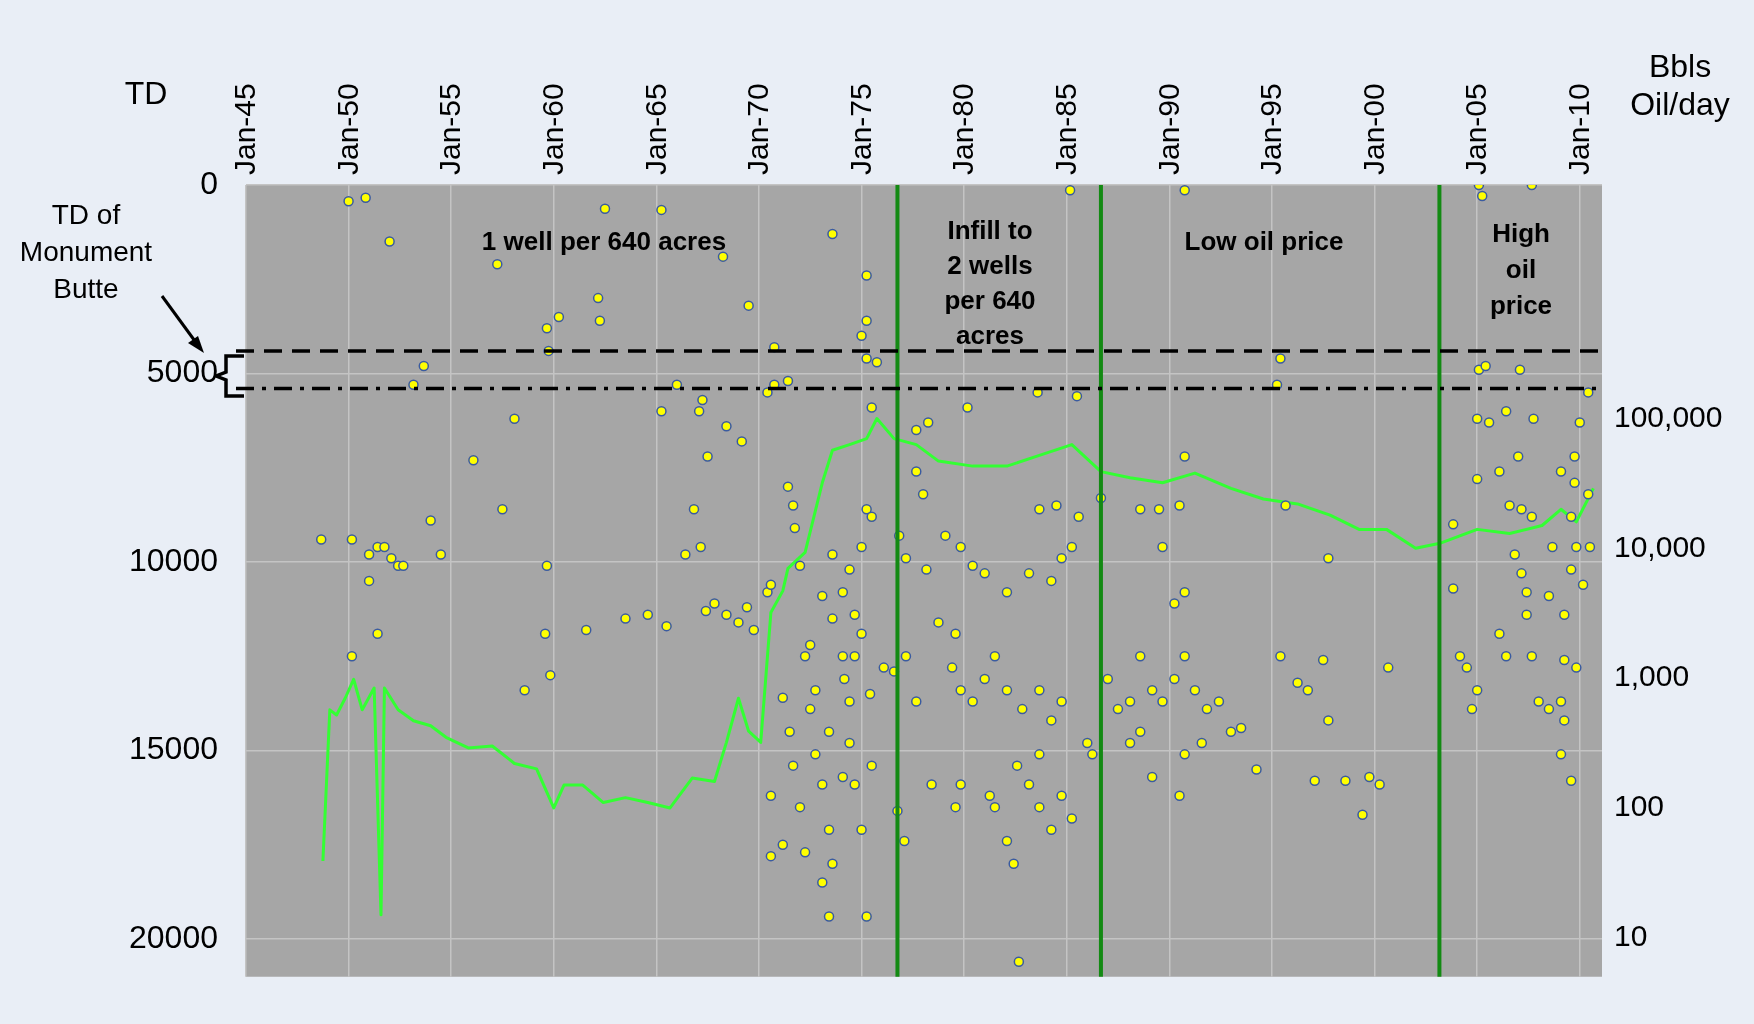 The image size is (1754, 1024). I want to click on y-tick-label: 10000, so click(173, 559).